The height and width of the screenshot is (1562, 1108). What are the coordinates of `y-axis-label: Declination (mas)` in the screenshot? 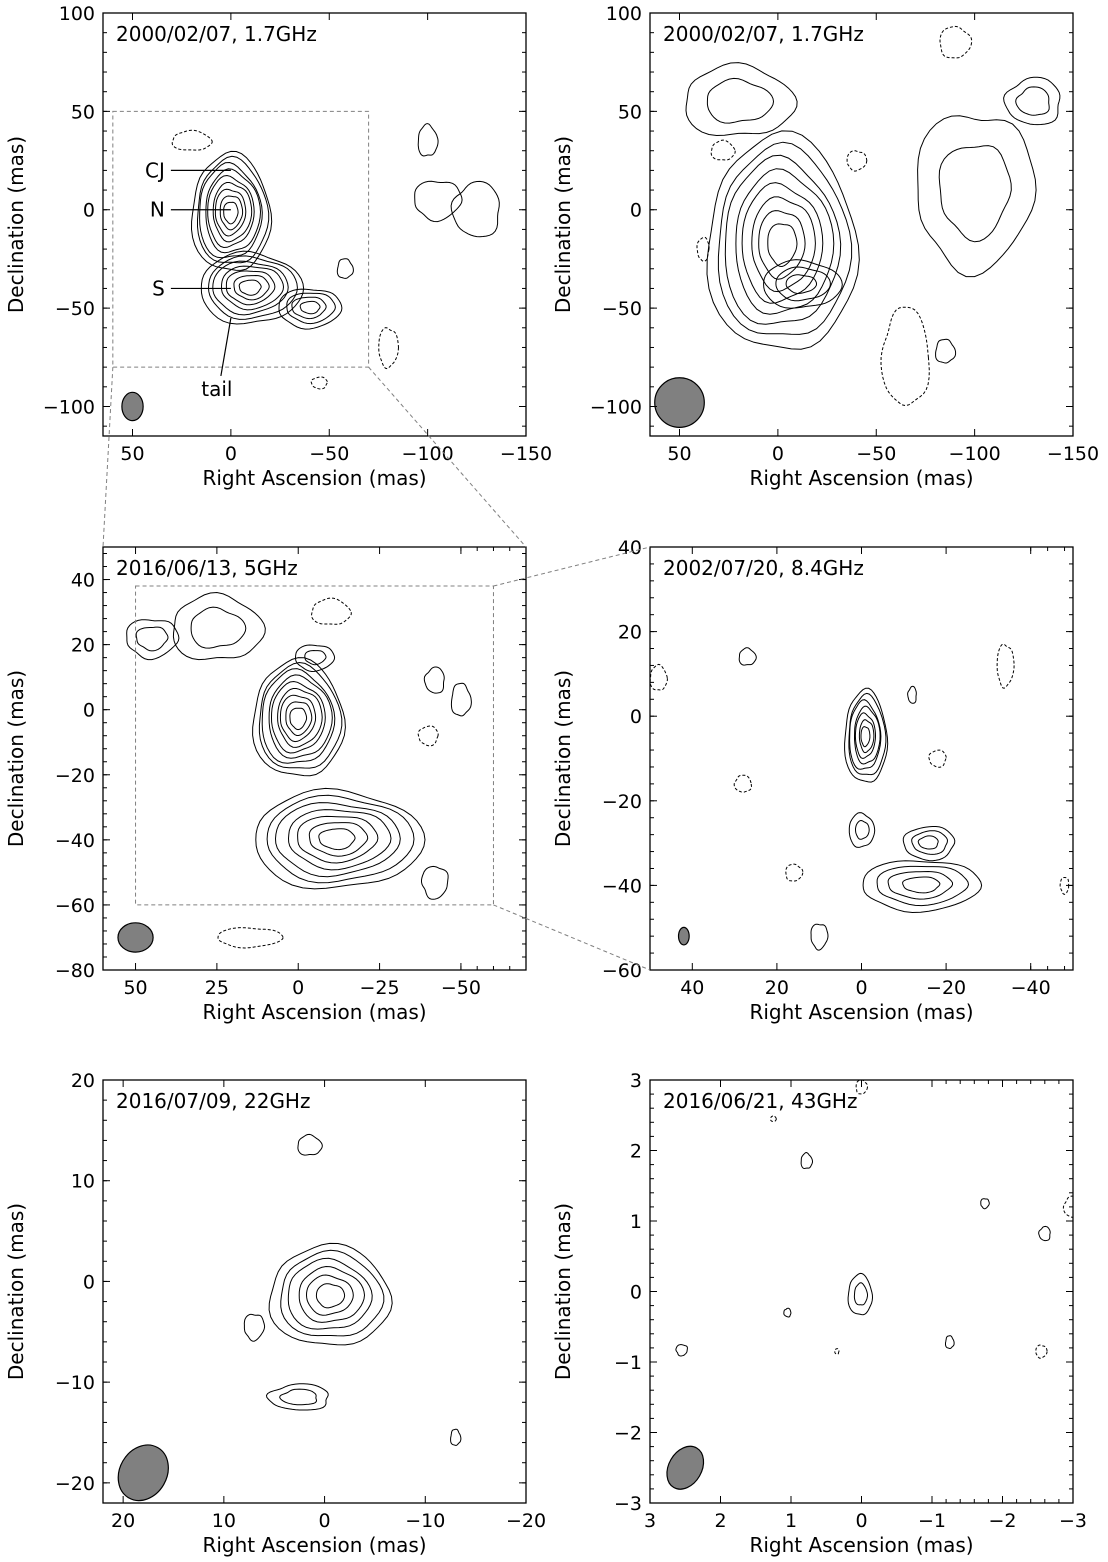 It's located at (16, 224).